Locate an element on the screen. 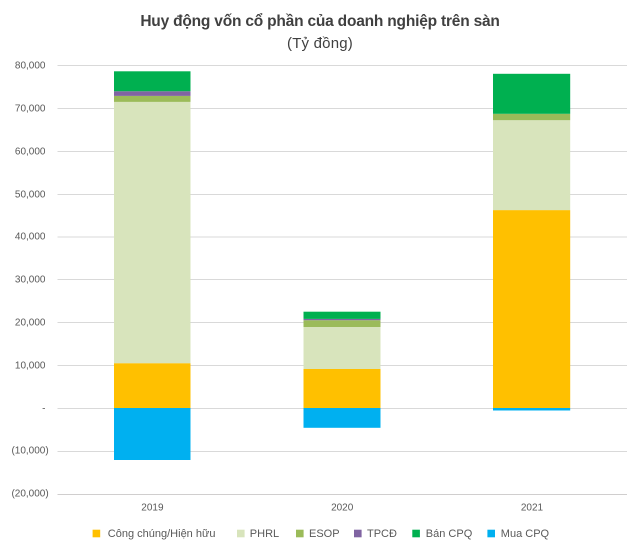  svg-text: TPCĐ is located at coordinates (382, 534).